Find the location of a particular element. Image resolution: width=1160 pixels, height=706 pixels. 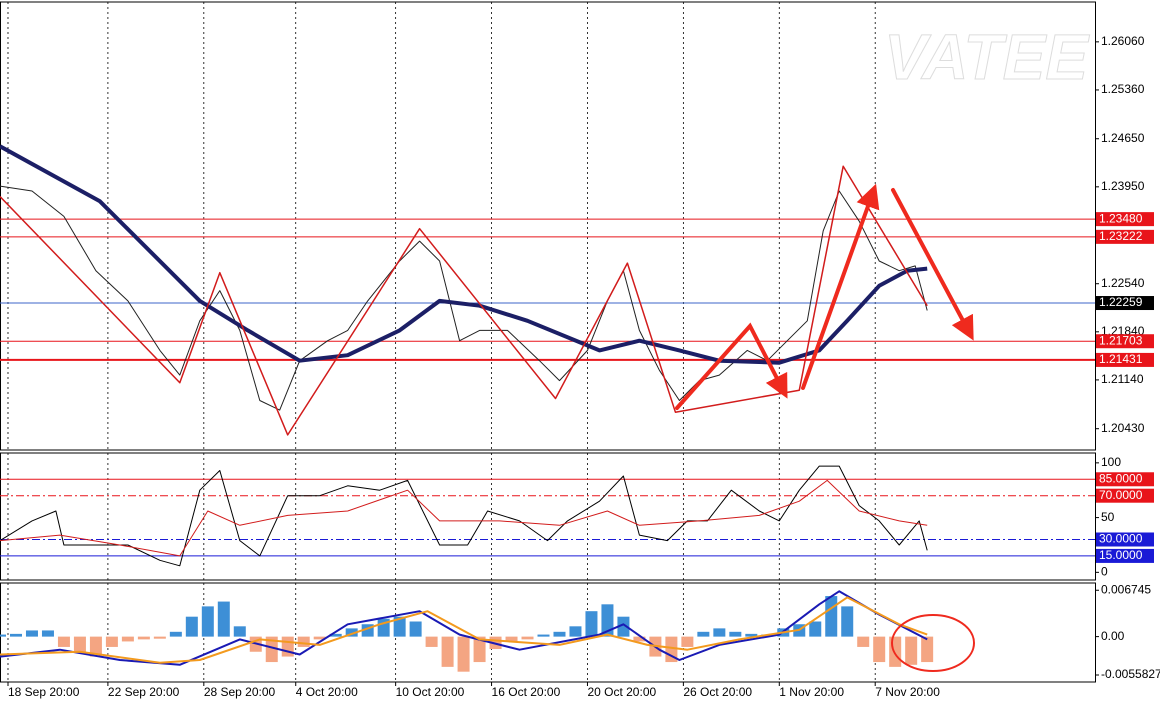

y-tick-label: 1.24650 is located at coordinates (1123, 138).